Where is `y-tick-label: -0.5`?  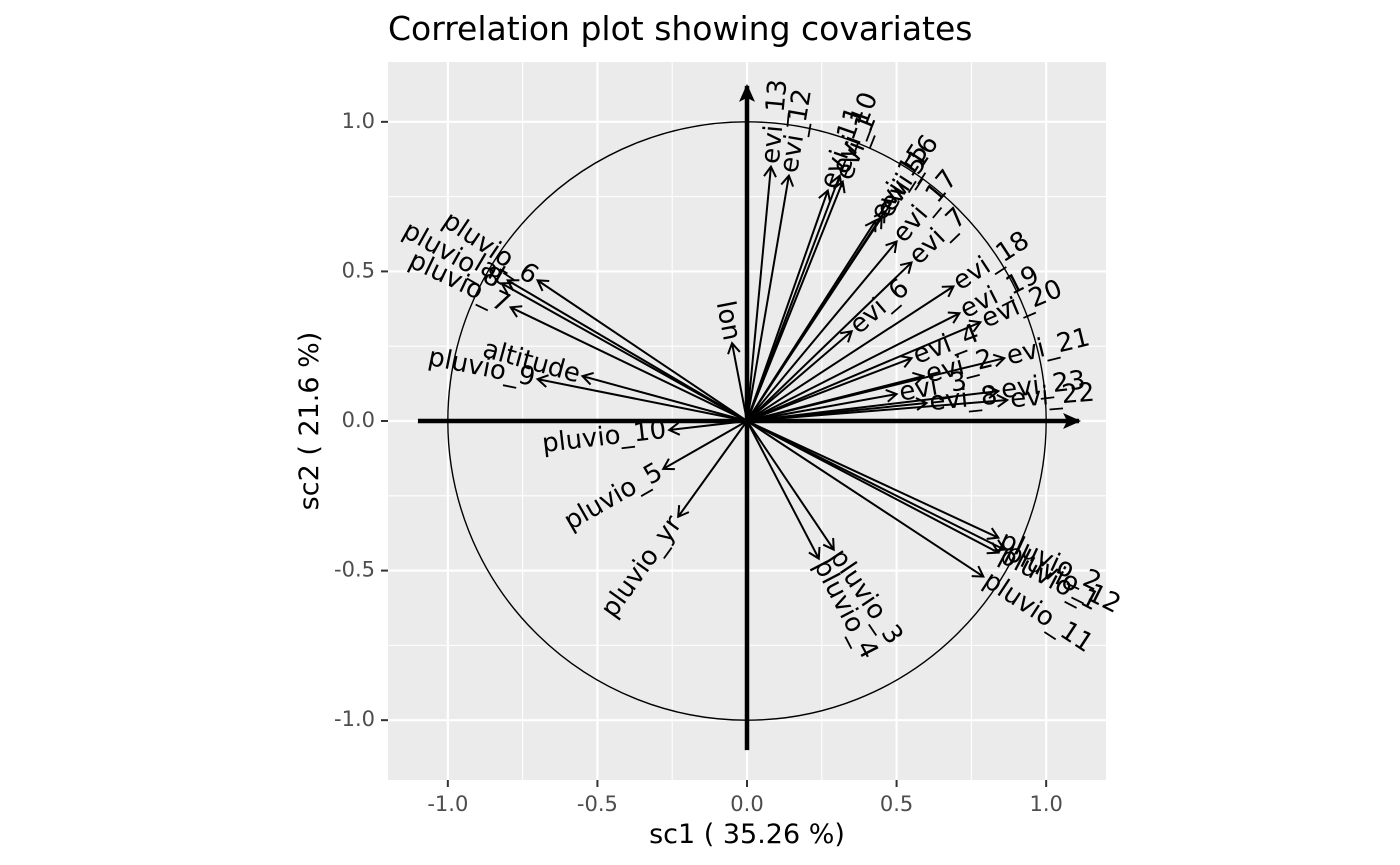 y-tick-label: -0.5 is located at coordinates (354, 570).